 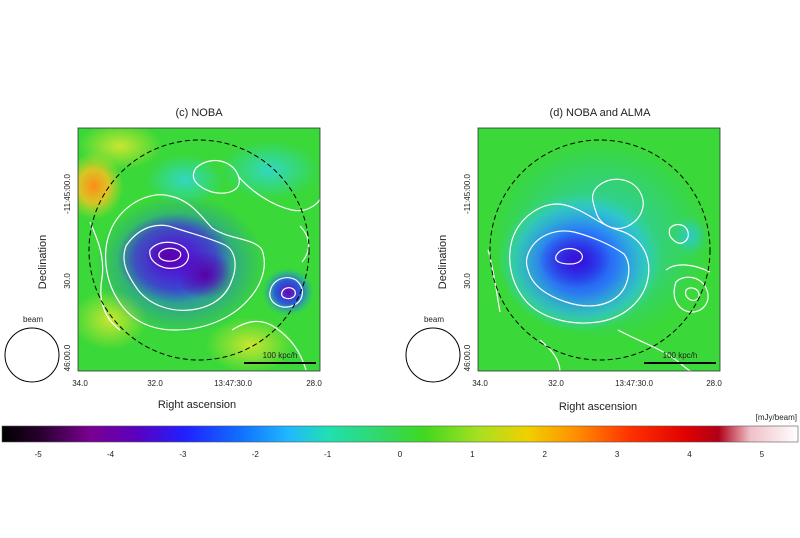 I want to click on colorbar-tick-label: -3, so click(x=183, y=454).